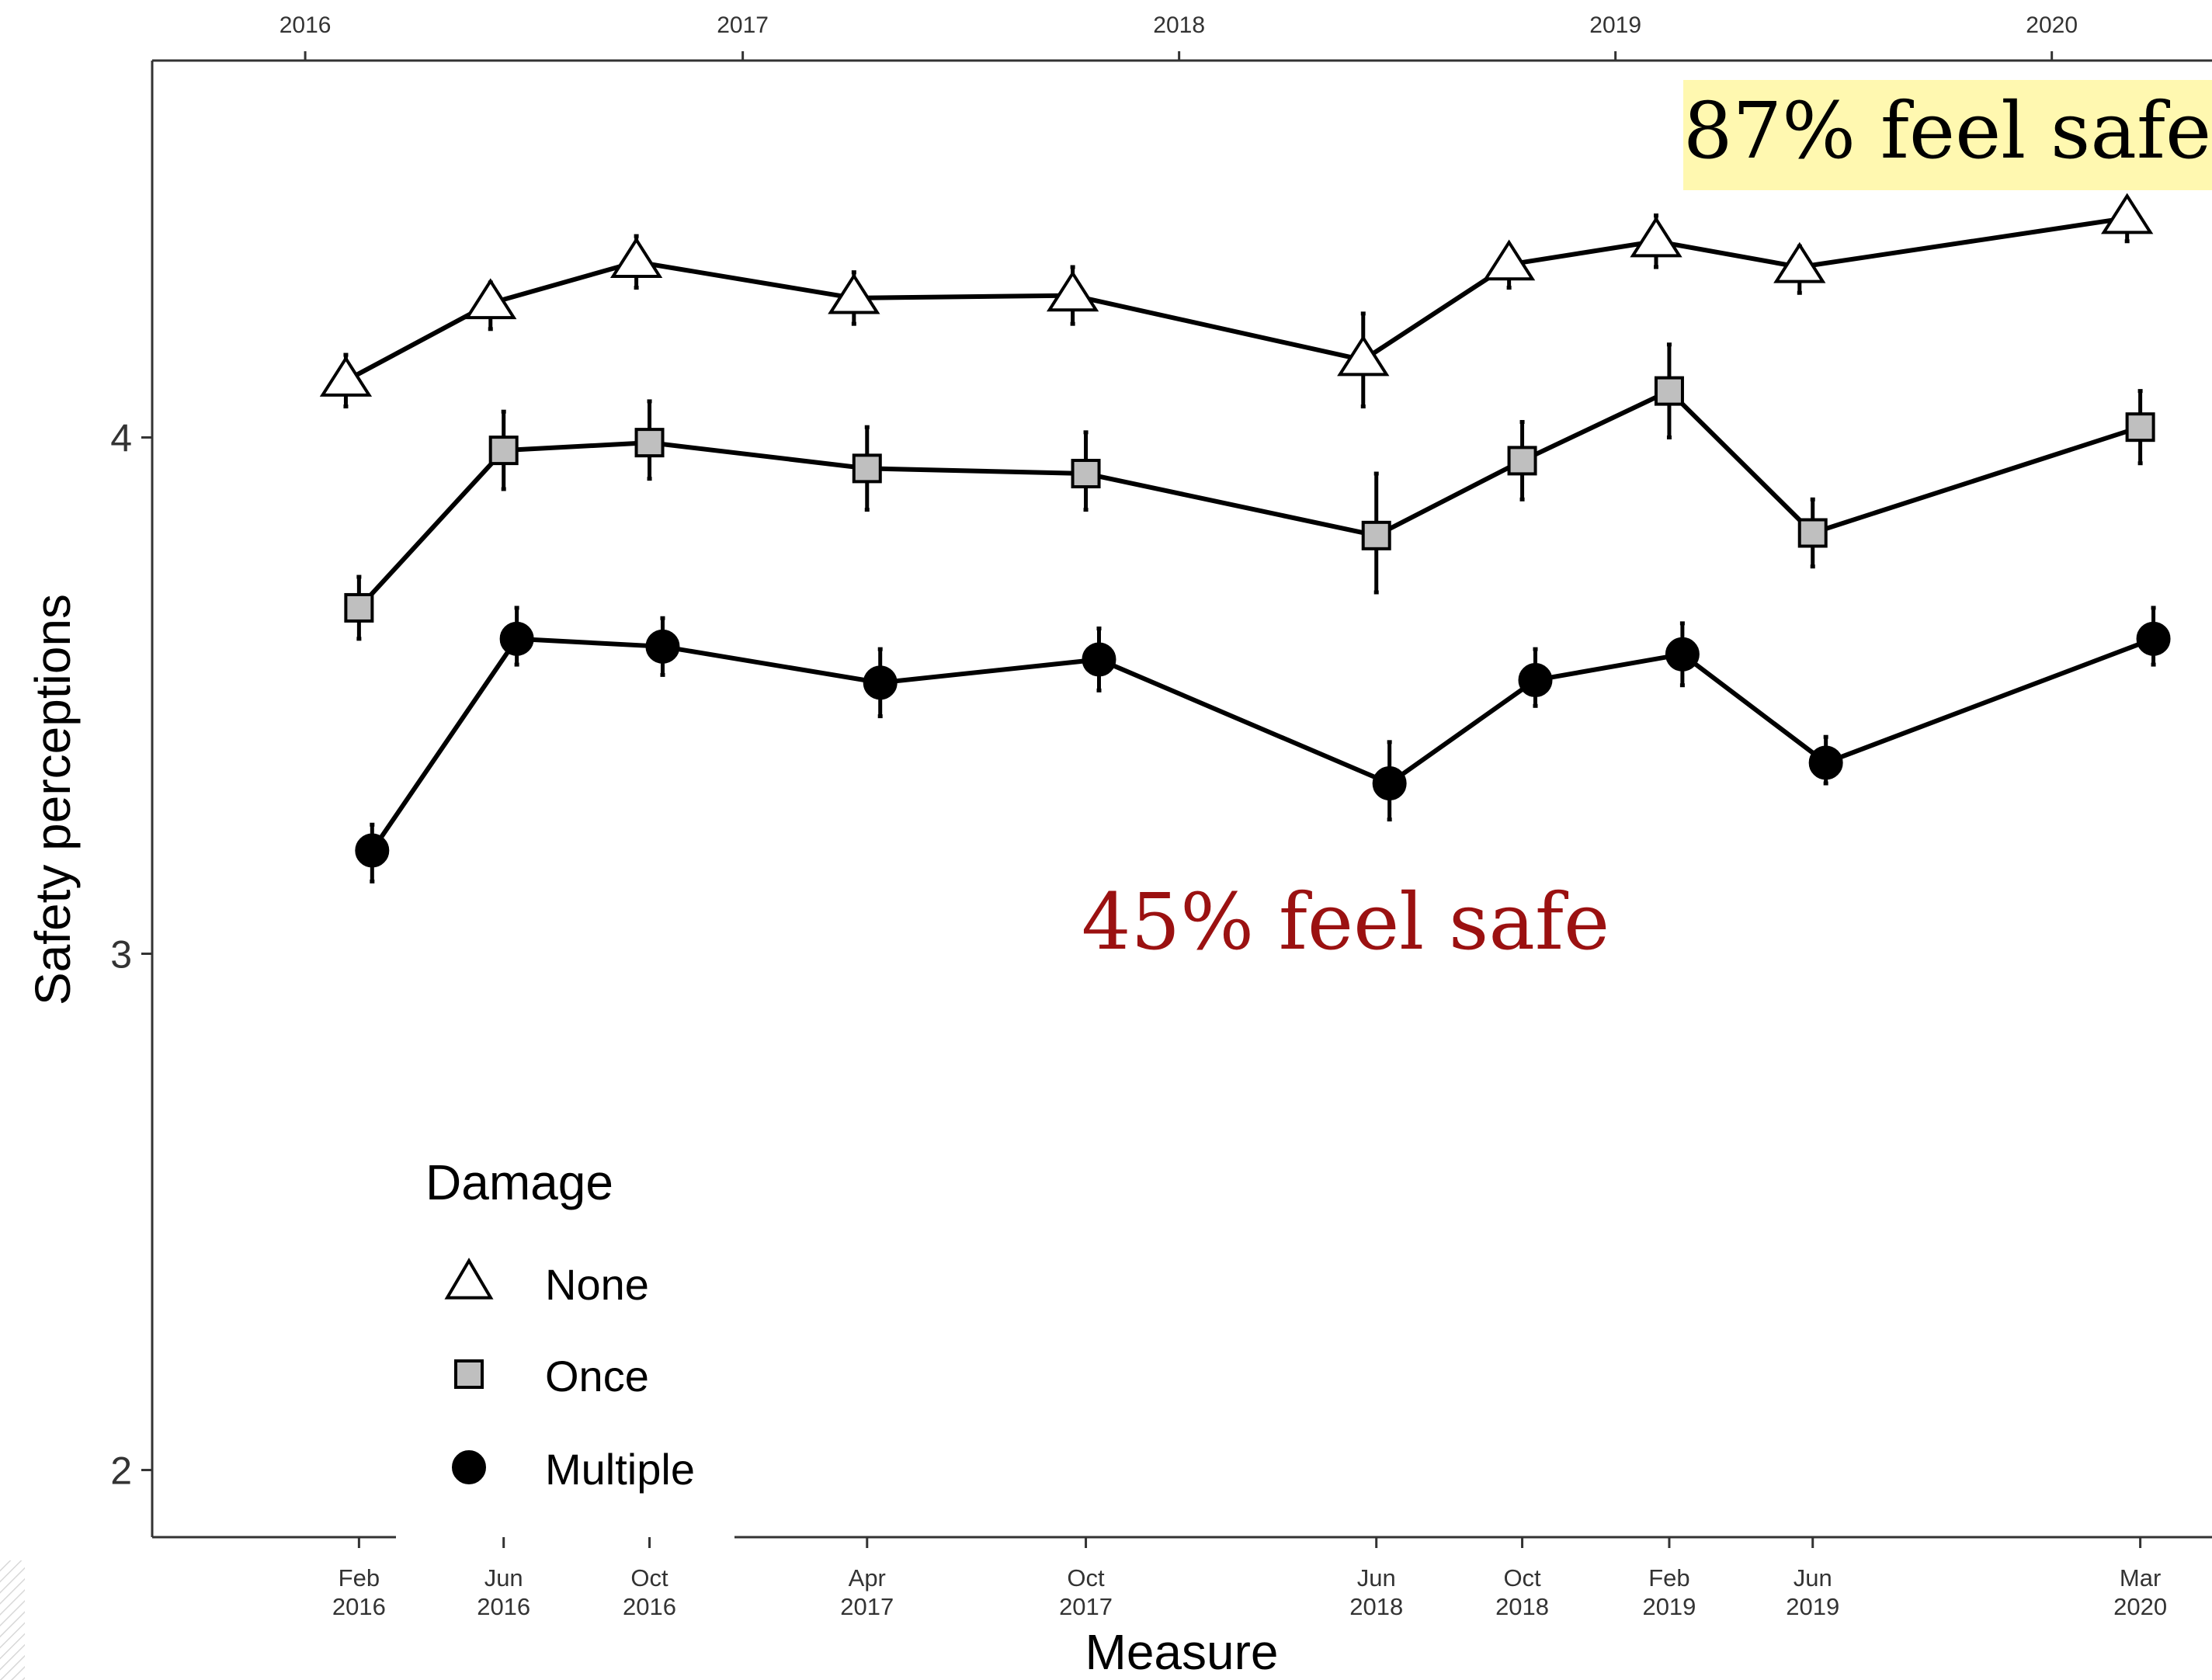 Image resolution: width=2212 pixels, height=1680 pixels. What do you see at coordinates (121, 955) in the screenshot?
I see `y-tick-label: 3` at bounding box center [121, 955].